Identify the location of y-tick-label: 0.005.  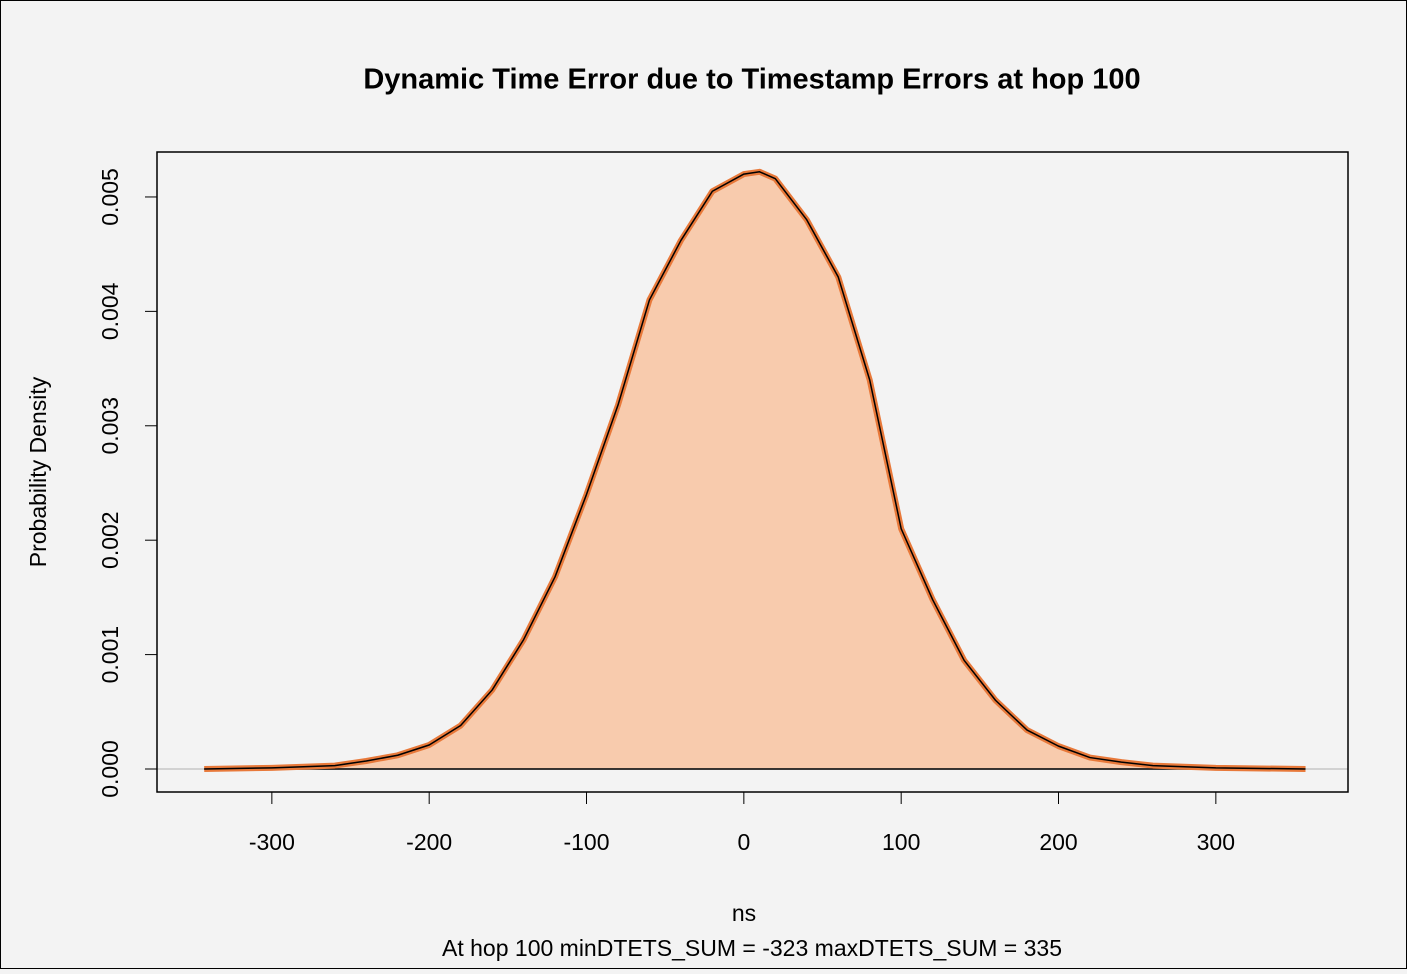
(110, 197).